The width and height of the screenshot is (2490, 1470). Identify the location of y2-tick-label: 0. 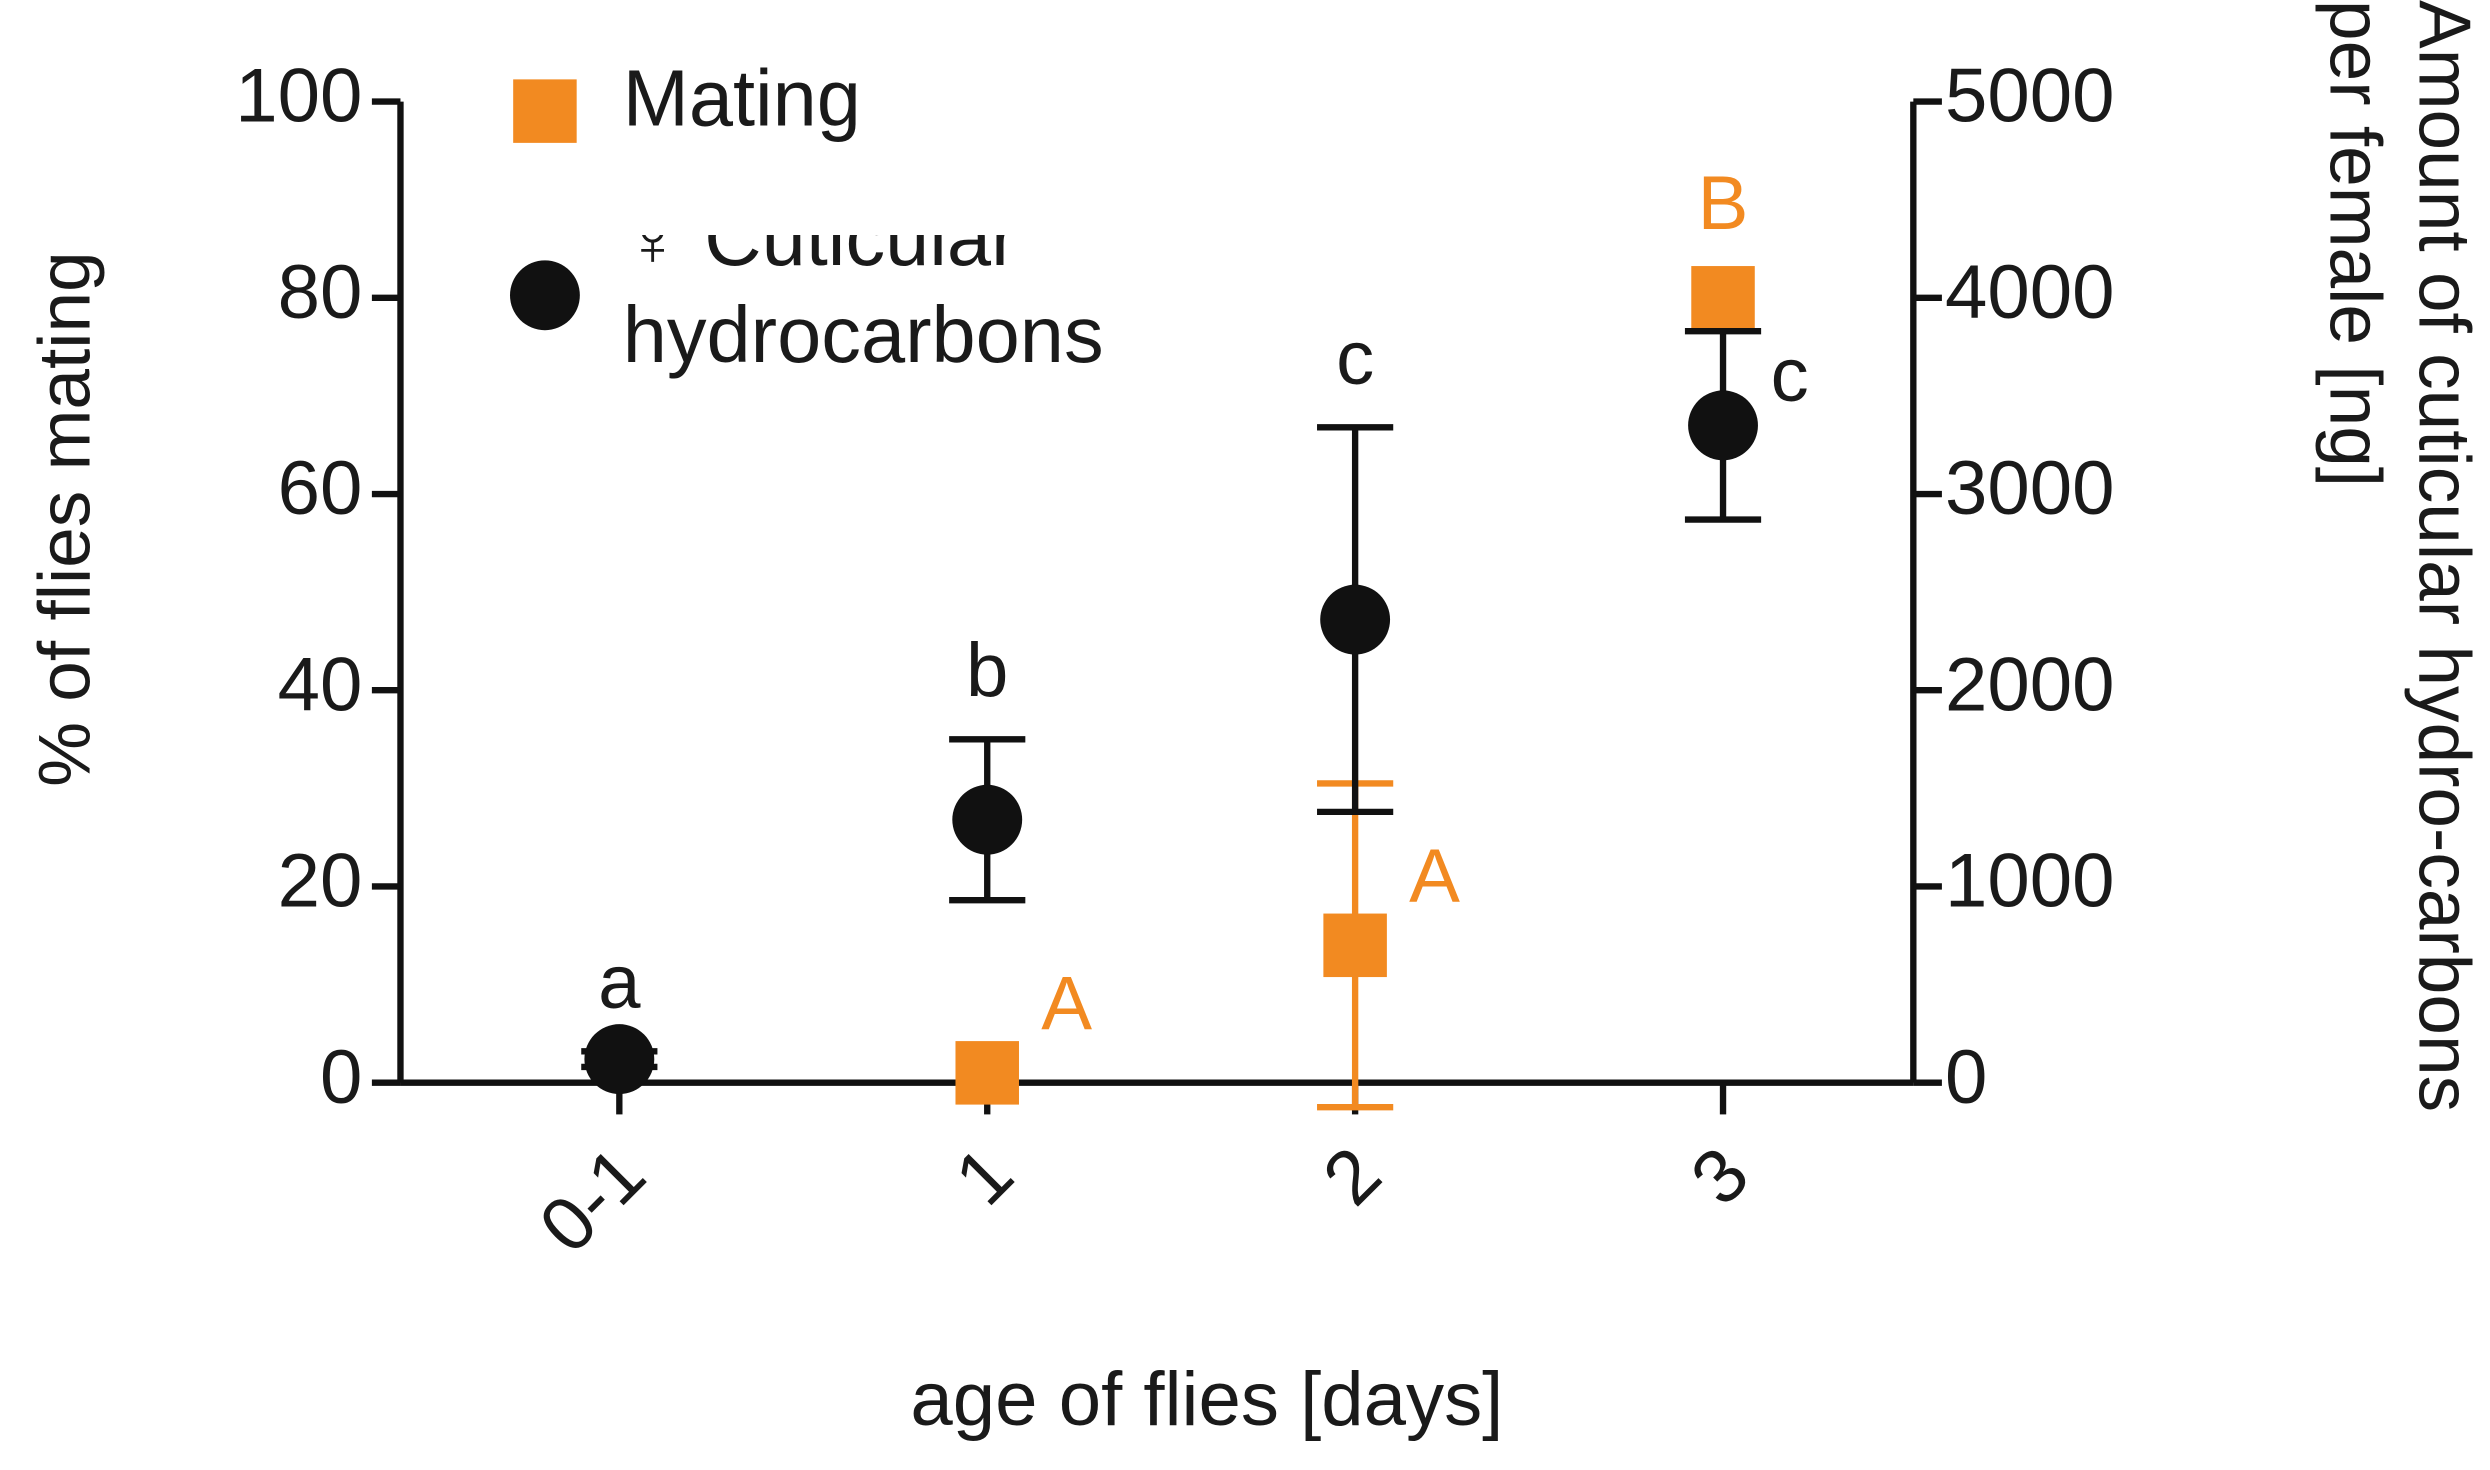
(1966, 1077).